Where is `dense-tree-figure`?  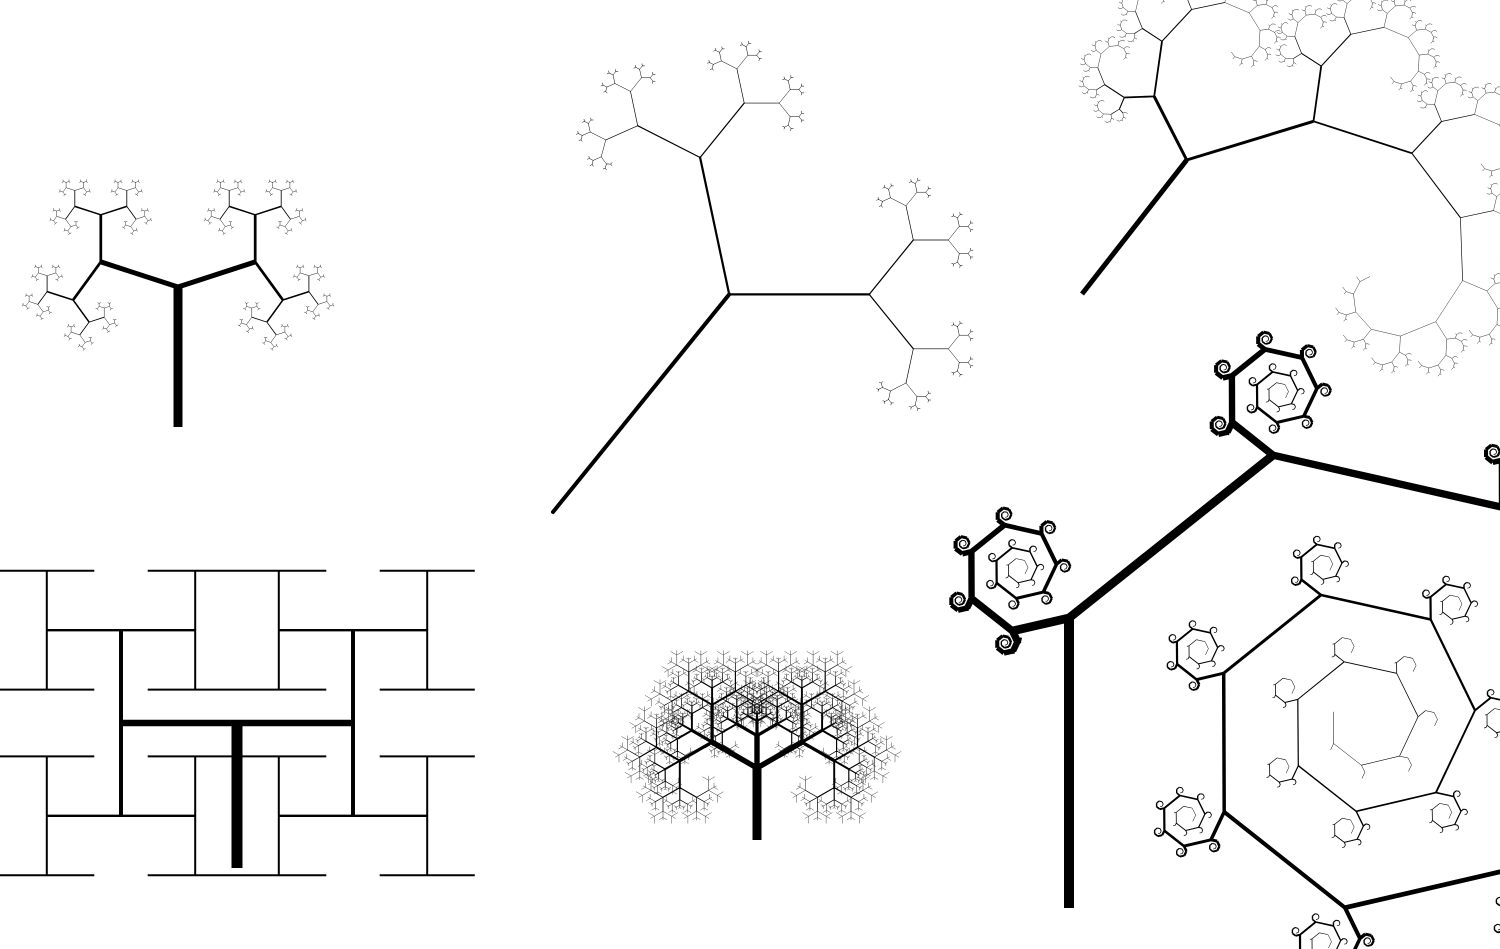 dense-tree-figure is located at coordinates (757, 745).